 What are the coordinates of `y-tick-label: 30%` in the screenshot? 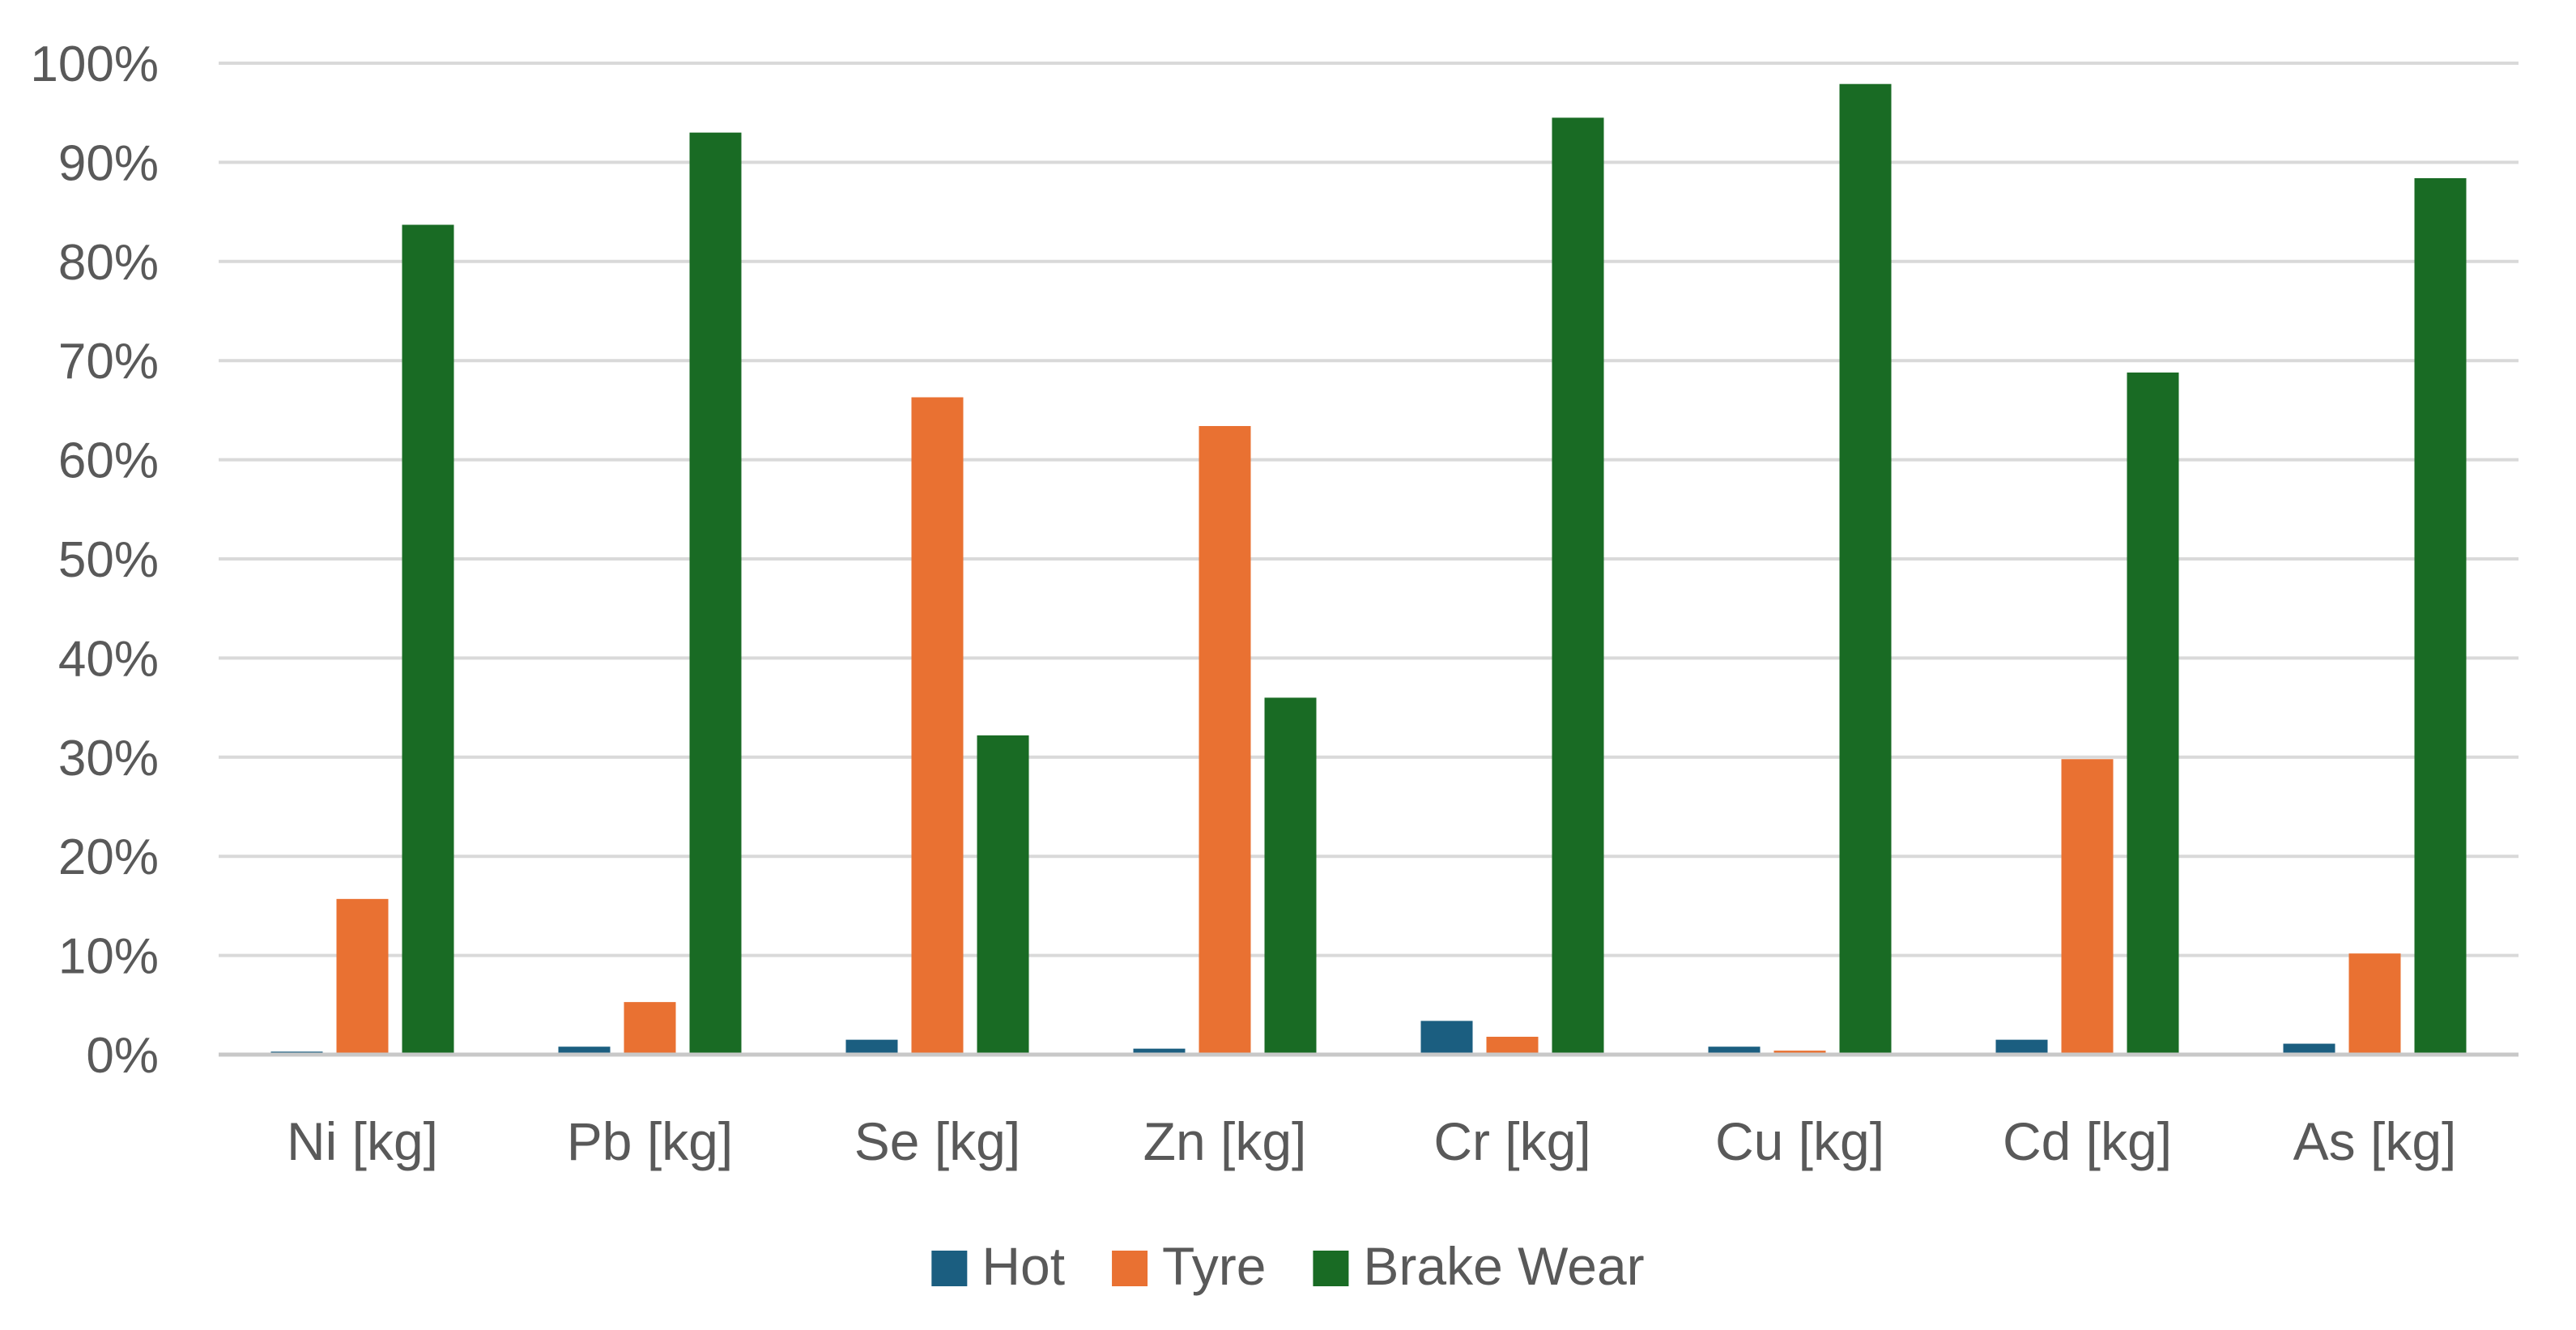 It's located at (108, 759).